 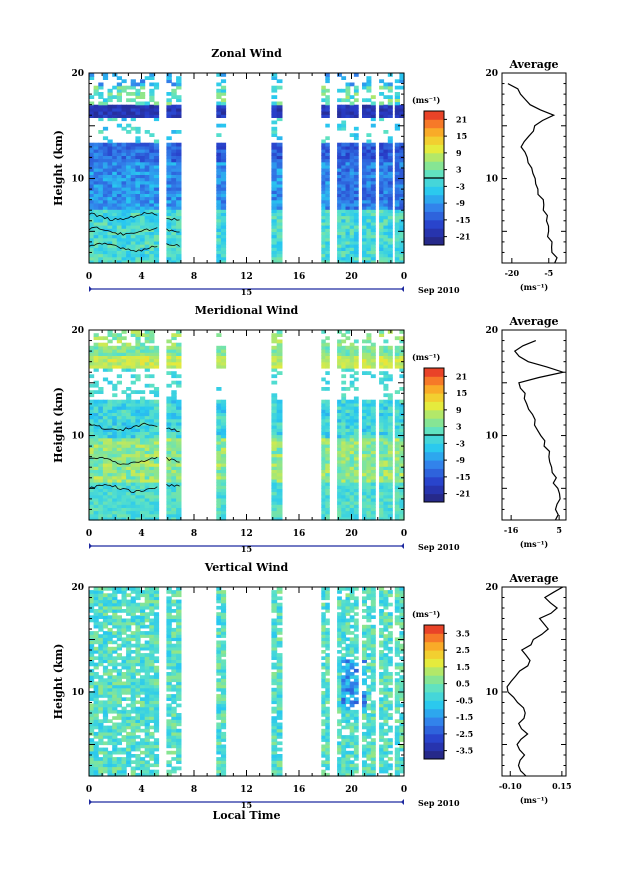 I want to click on heatmap-cells, so click(x=247, y=682).